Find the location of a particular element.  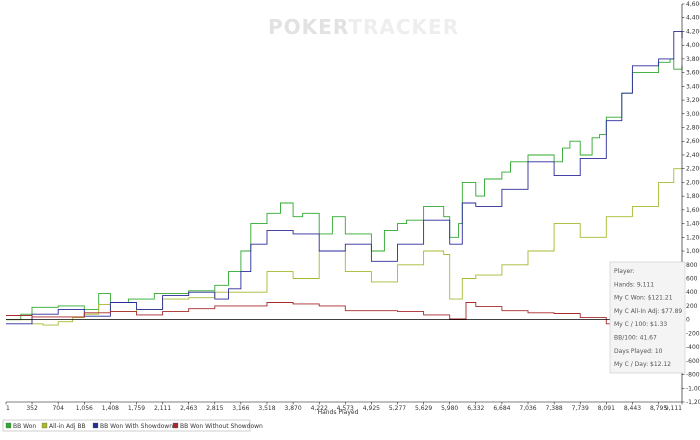

y-tick-label: 2,200 is located at coordinates (693, 169).